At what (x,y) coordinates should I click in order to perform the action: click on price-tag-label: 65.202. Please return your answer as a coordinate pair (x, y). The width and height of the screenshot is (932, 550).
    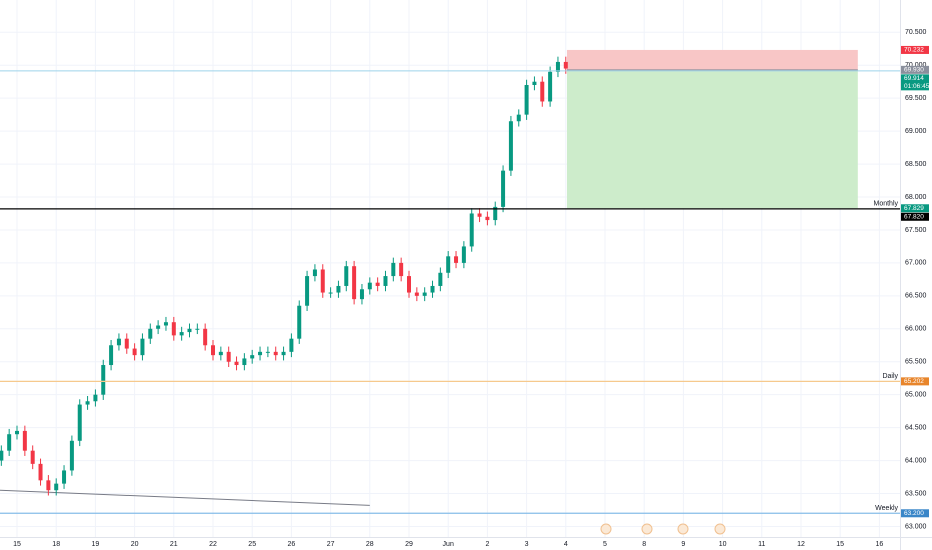
    Looking at the image, I should click on (914, 381).